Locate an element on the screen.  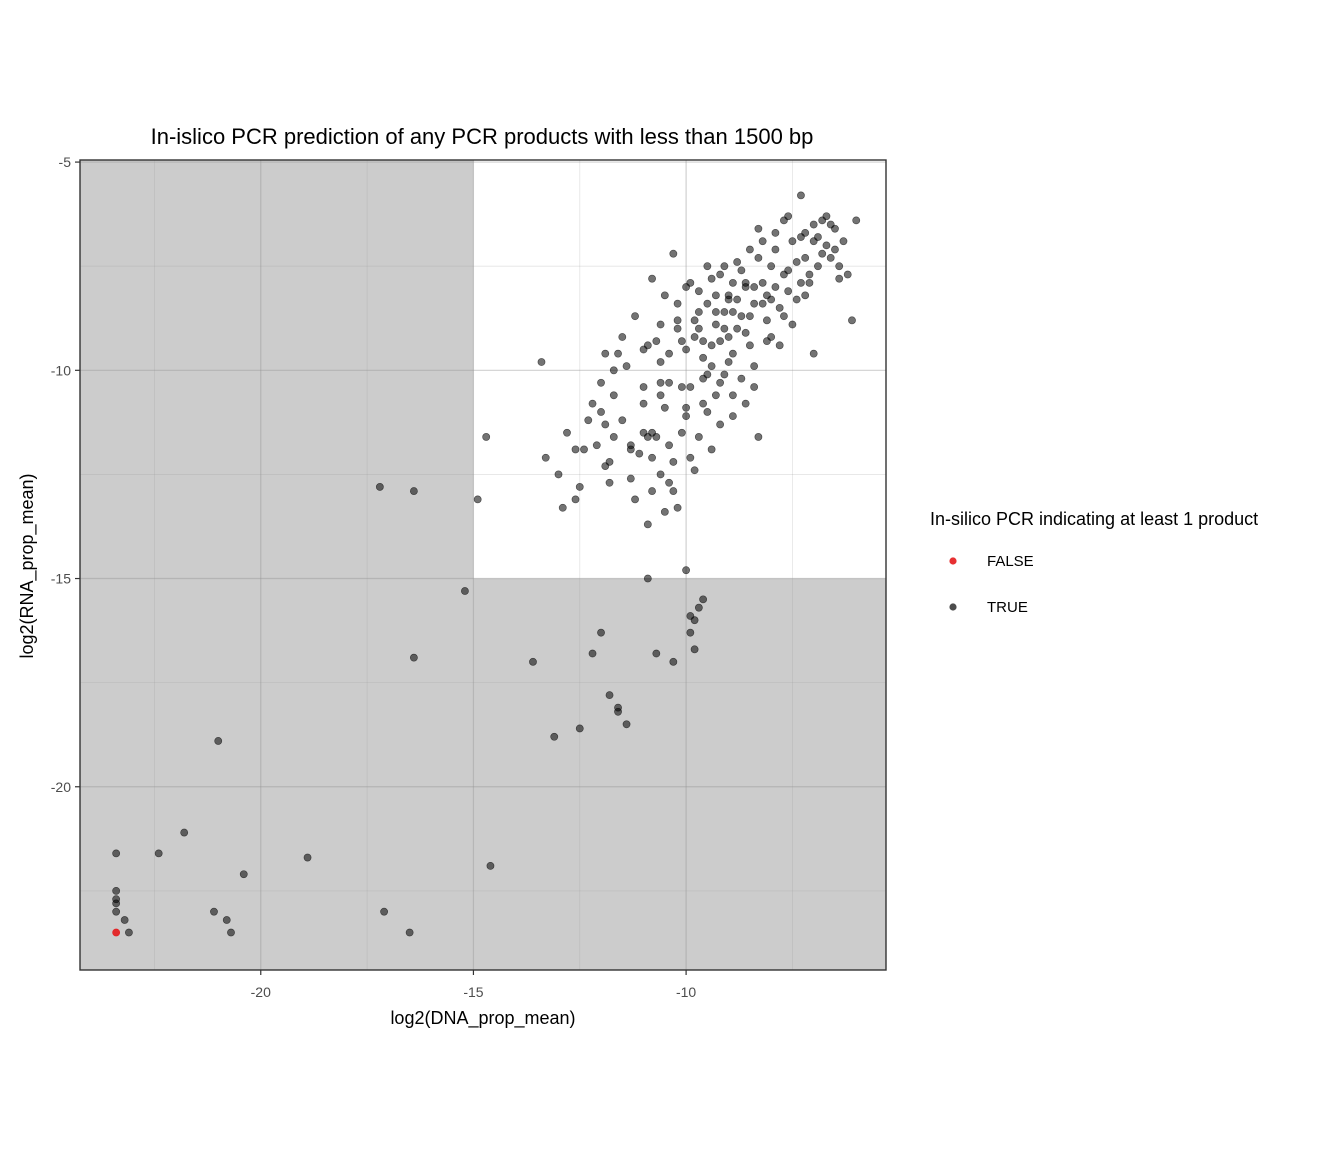
x-tick-label: -15 is located at coordinates (473, 992).